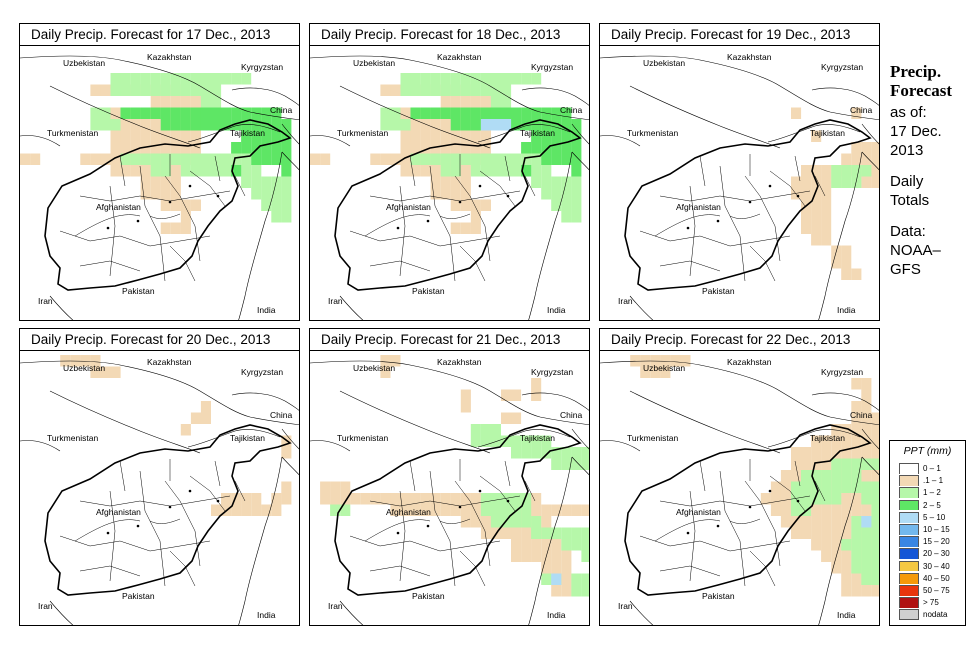  Describe the element at coordinates (916, 71) in the screenshot. I see `info-title-line1: Precip.` at that location.